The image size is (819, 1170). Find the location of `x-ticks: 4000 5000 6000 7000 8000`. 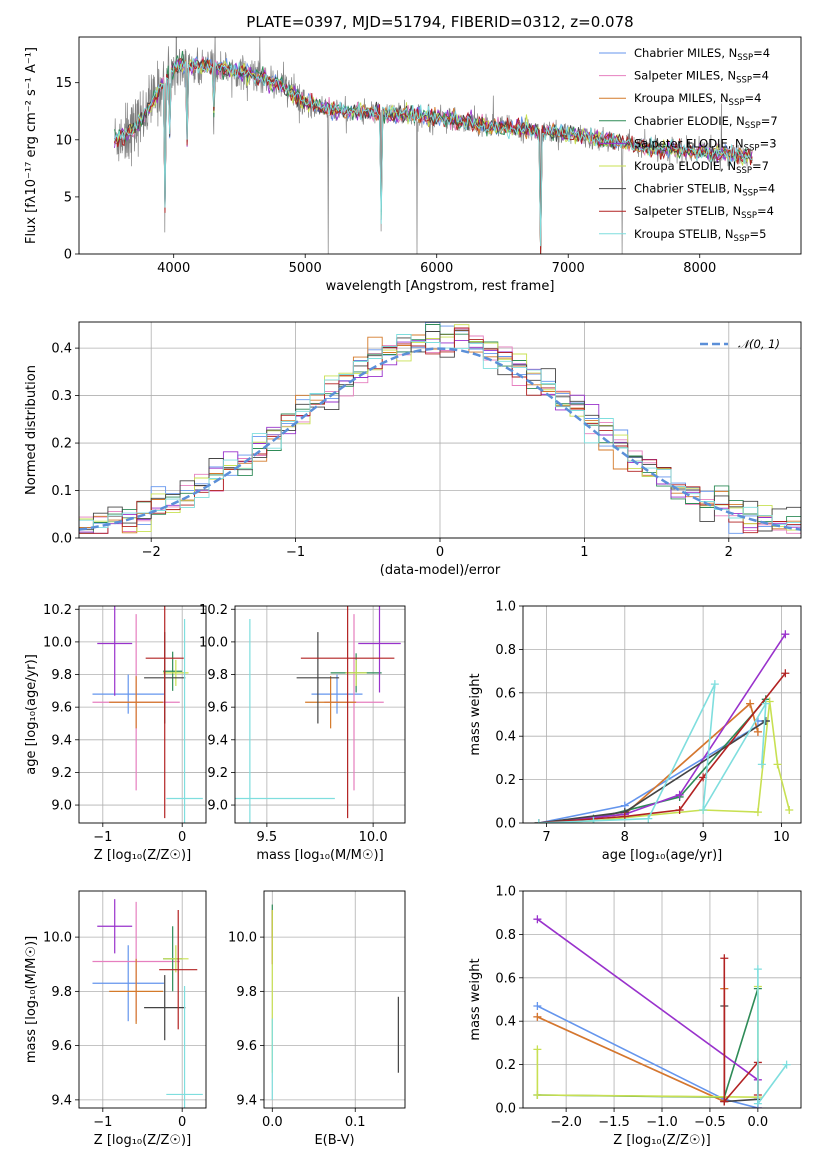

x-ticks: 4000 5000 6000 7000 8000 is located at coordinates (436, 265).